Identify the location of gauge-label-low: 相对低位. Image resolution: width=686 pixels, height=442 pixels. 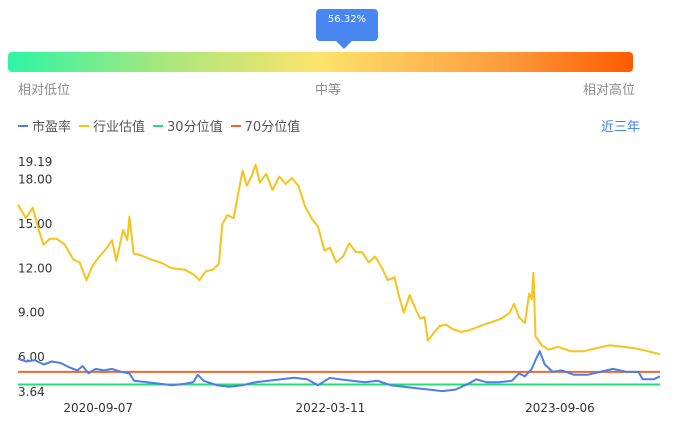
(44, 90).